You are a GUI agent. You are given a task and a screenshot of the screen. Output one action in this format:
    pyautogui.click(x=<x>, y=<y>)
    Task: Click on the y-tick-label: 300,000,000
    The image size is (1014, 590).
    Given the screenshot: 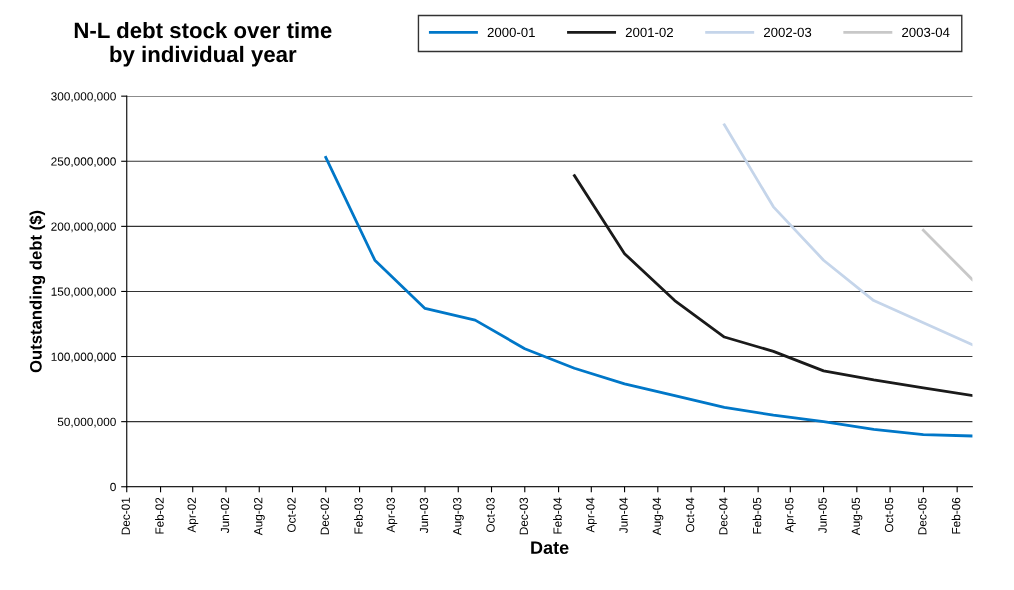 What is the action you would take?
    pyautogui.click(x=83, y=97)
    